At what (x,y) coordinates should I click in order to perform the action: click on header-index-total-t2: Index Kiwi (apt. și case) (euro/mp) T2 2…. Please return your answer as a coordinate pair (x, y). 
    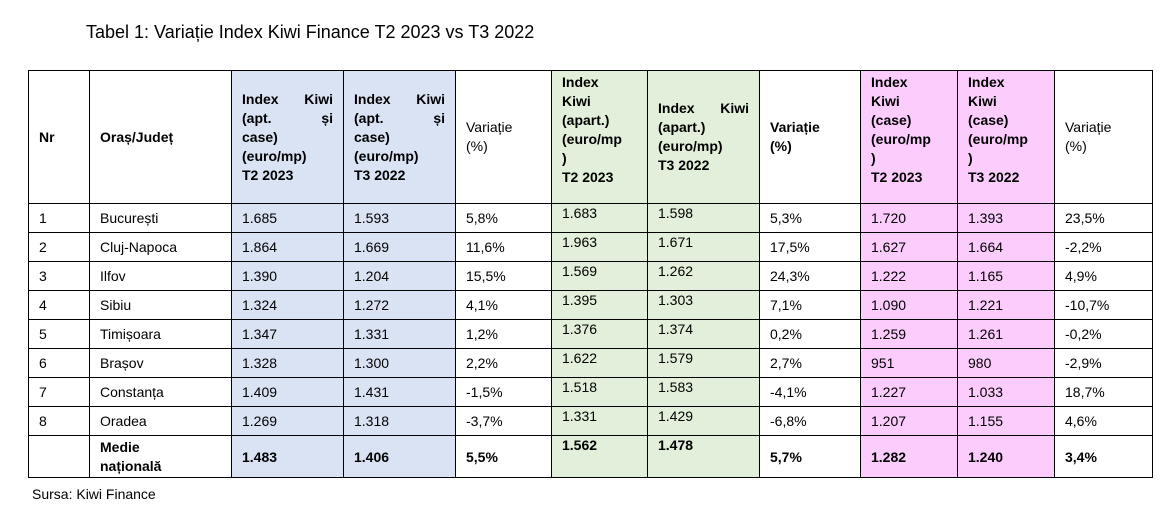
    Looking at the image, I should click on (287, 137).